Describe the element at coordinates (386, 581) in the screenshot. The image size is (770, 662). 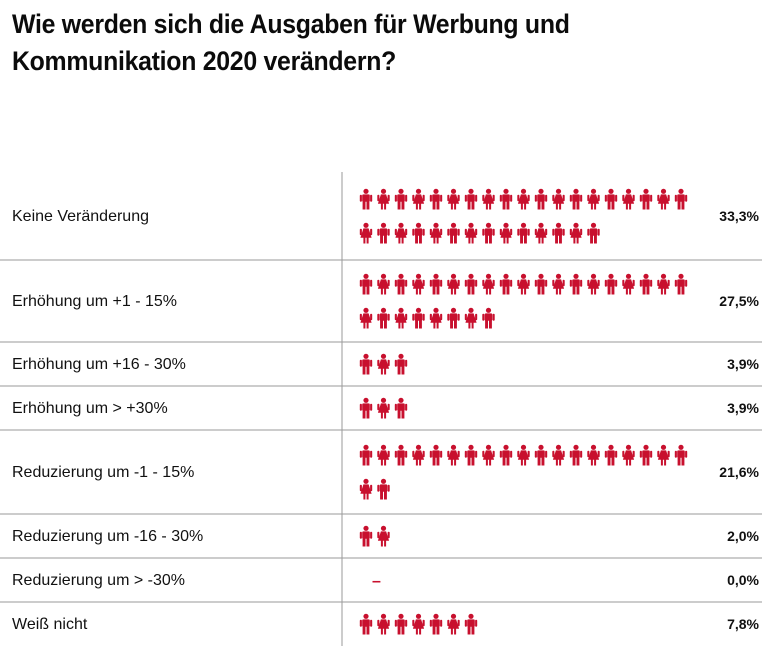
I see `chart-row: Reduzierung um > -30% 0,0% –` at that location.